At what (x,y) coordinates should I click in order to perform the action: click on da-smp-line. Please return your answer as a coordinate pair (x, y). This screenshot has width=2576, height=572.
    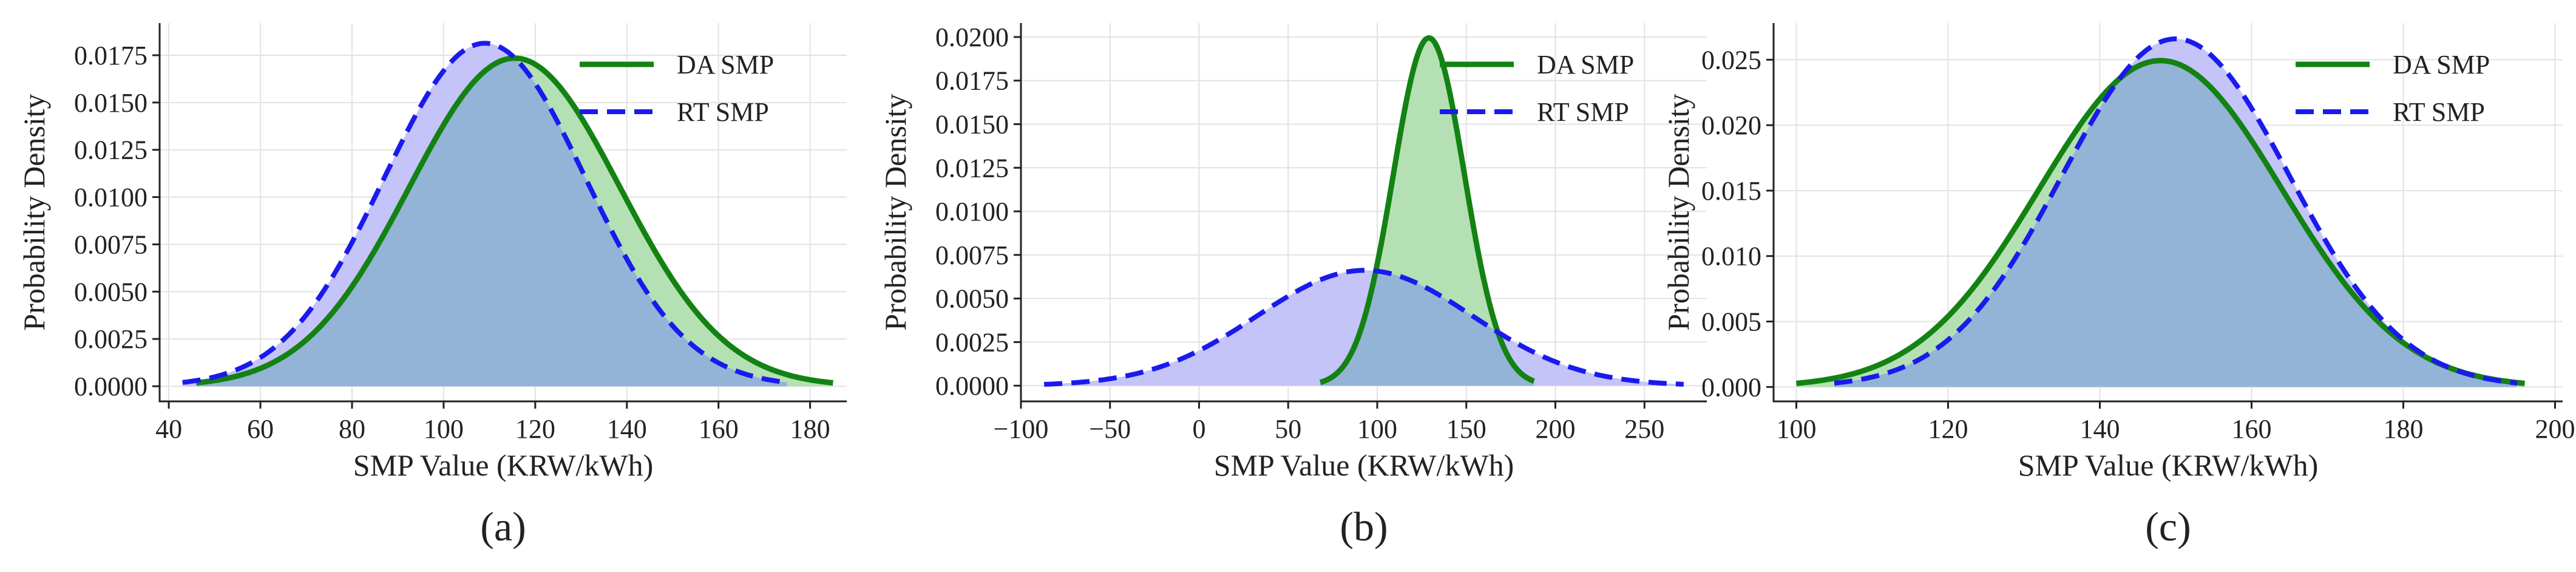
    Looking at the image, I should click on (514, 220).